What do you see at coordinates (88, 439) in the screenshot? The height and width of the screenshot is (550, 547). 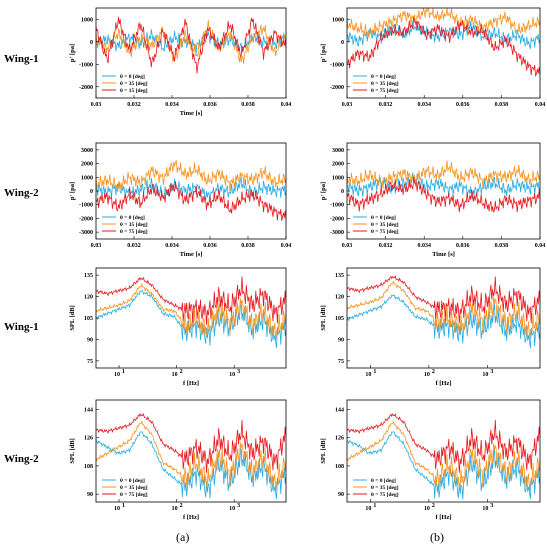 I see `y-tick-label: 126` at bounding box center [88, 439].